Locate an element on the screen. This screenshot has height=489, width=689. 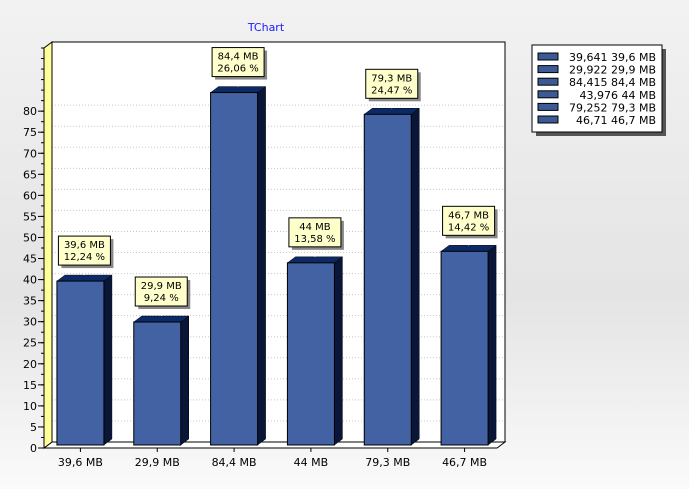
legend-item-label: 79,252 79,3 MB is located at coordinates (612, 107).